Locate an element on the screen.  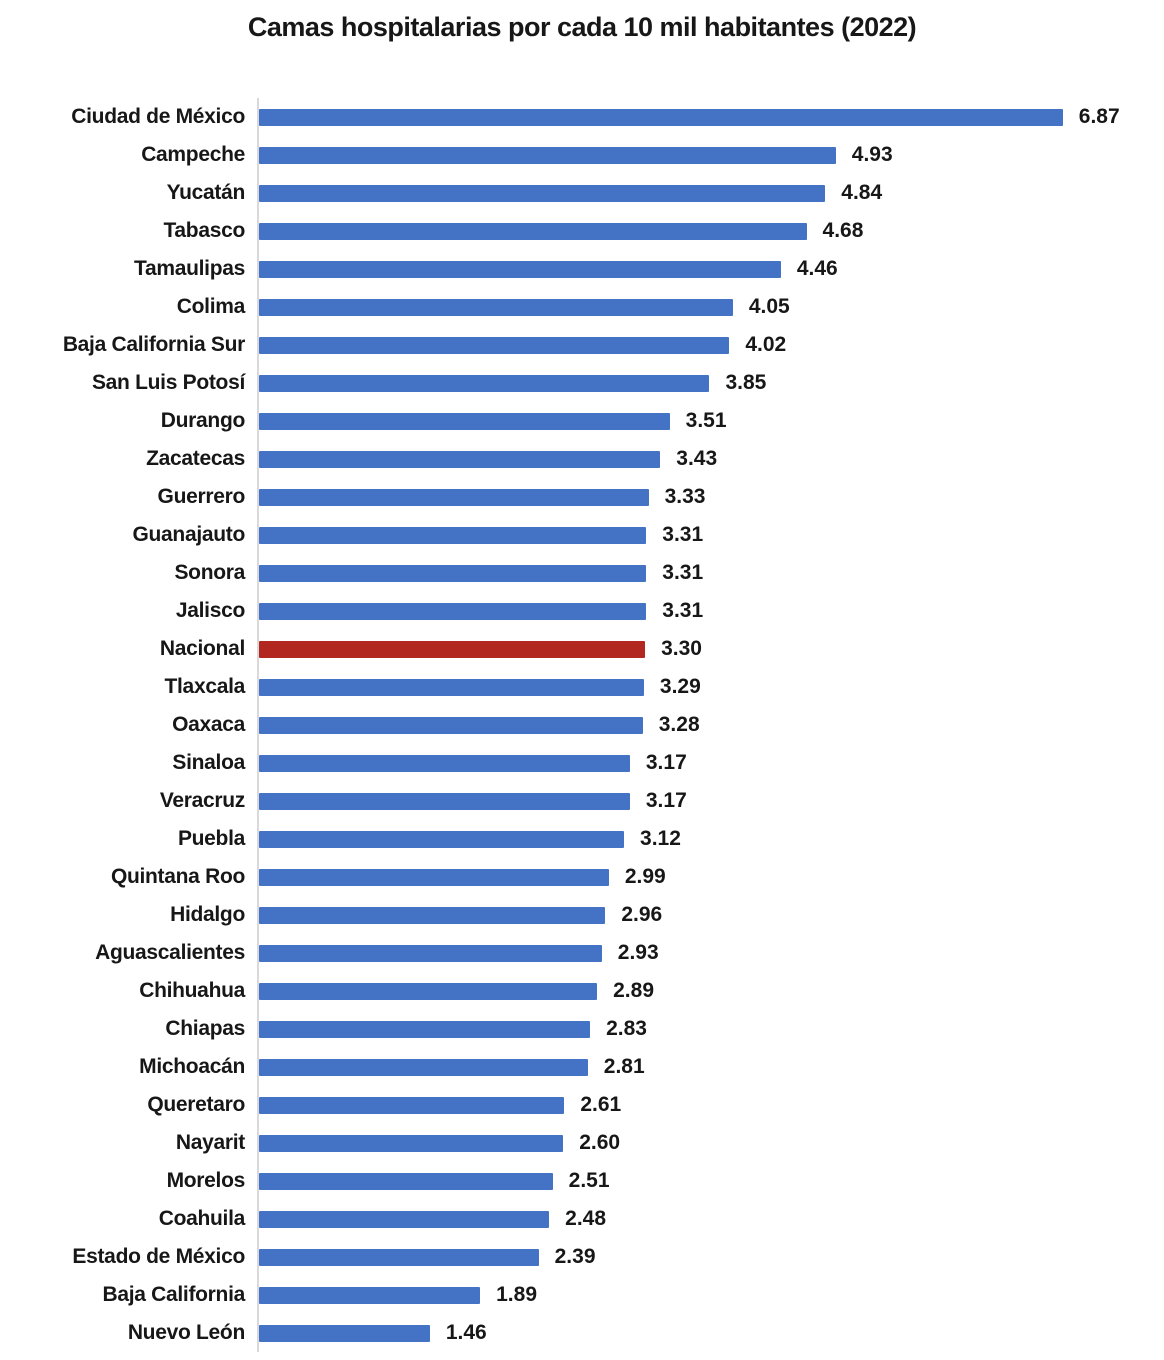
bar-row: Sonora 3.31 is located at coordinates (582, 573).